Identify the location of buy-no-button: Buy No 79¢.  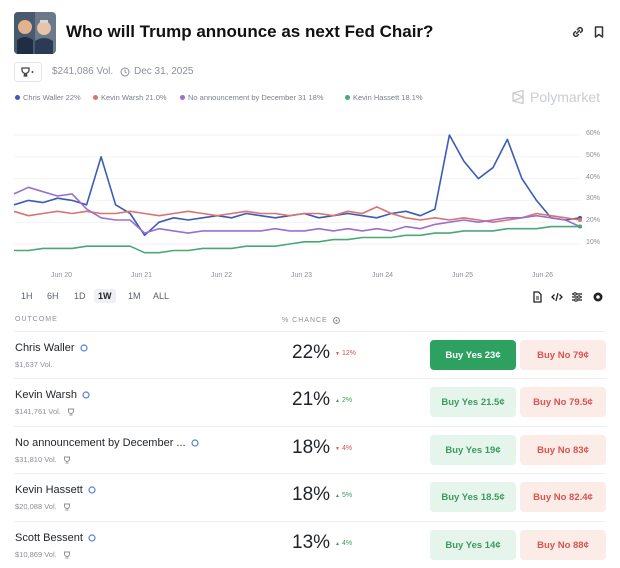
(563, 355).